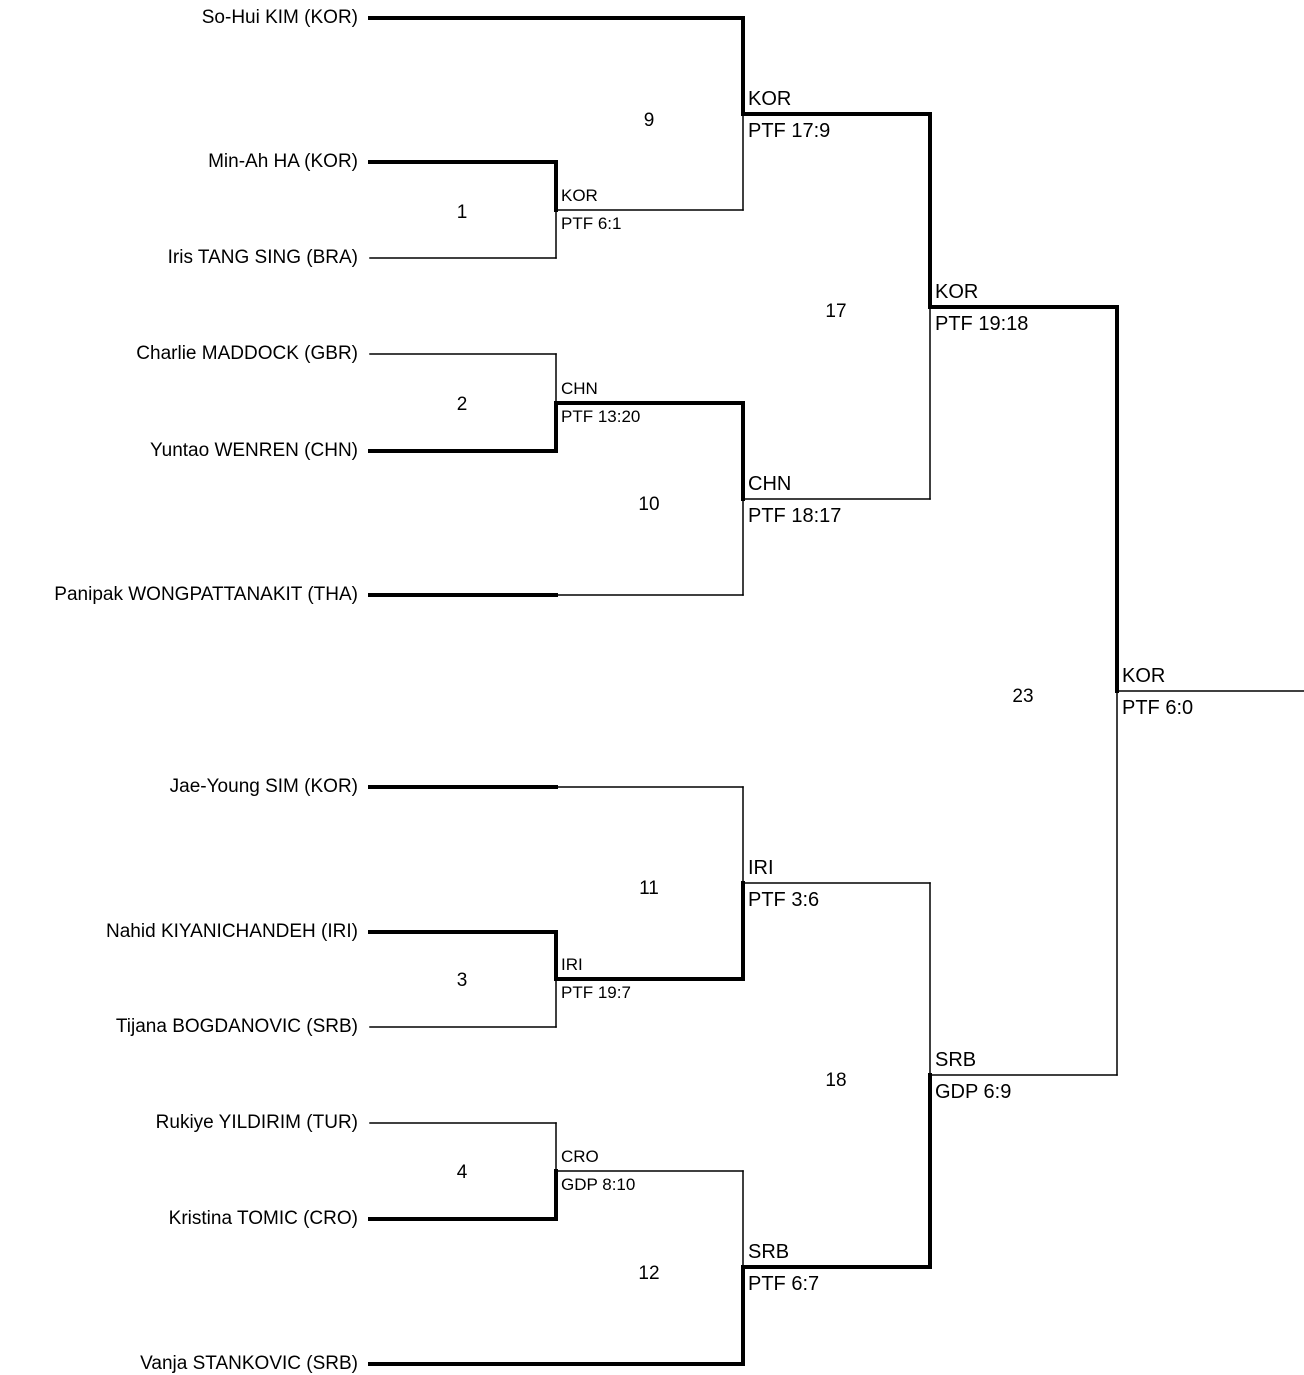 The image size is (1304, 1375). Describe the element at coordinates (795, 516) in the screenshot. I see `match-10-score: PTF 18:17` at that location.